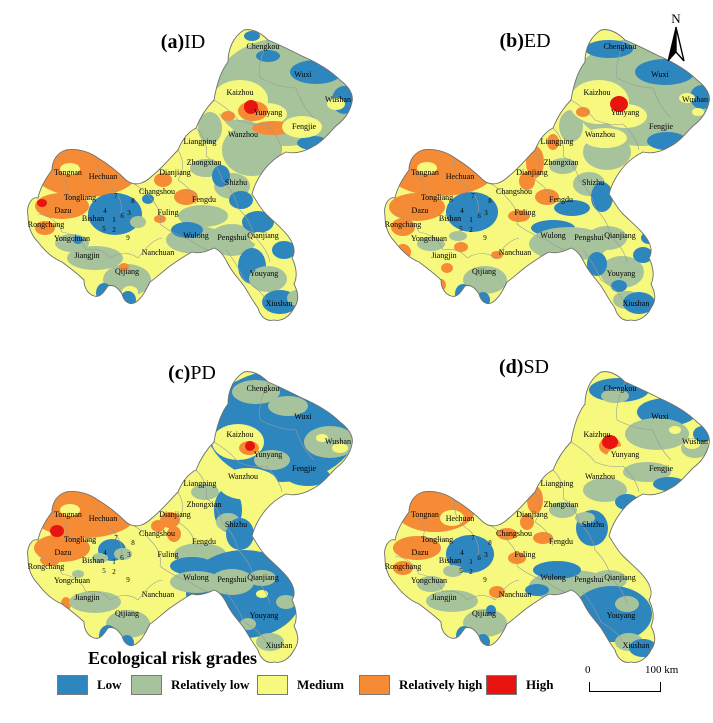 The width and height of the screenshot is (713, 723). I want to click on district-number-label: 9, so click(485, 238).